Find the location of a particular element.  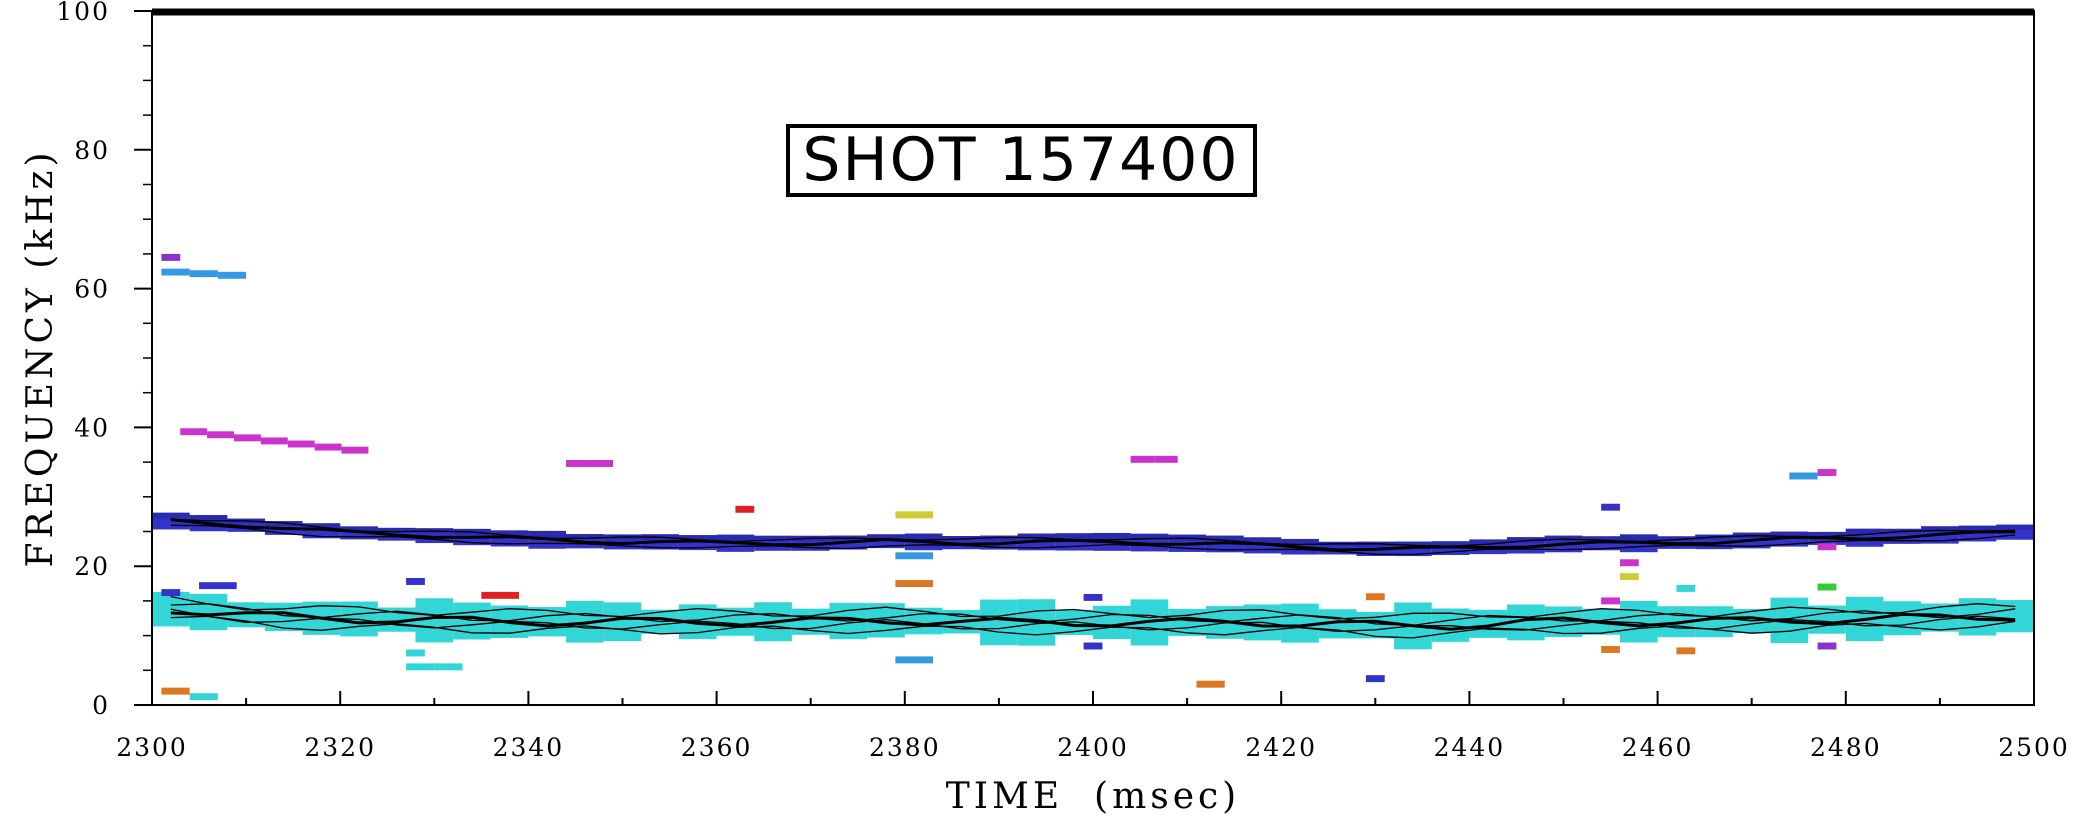

x-tick-label: 2420 is located at coordinates (1281, 747).